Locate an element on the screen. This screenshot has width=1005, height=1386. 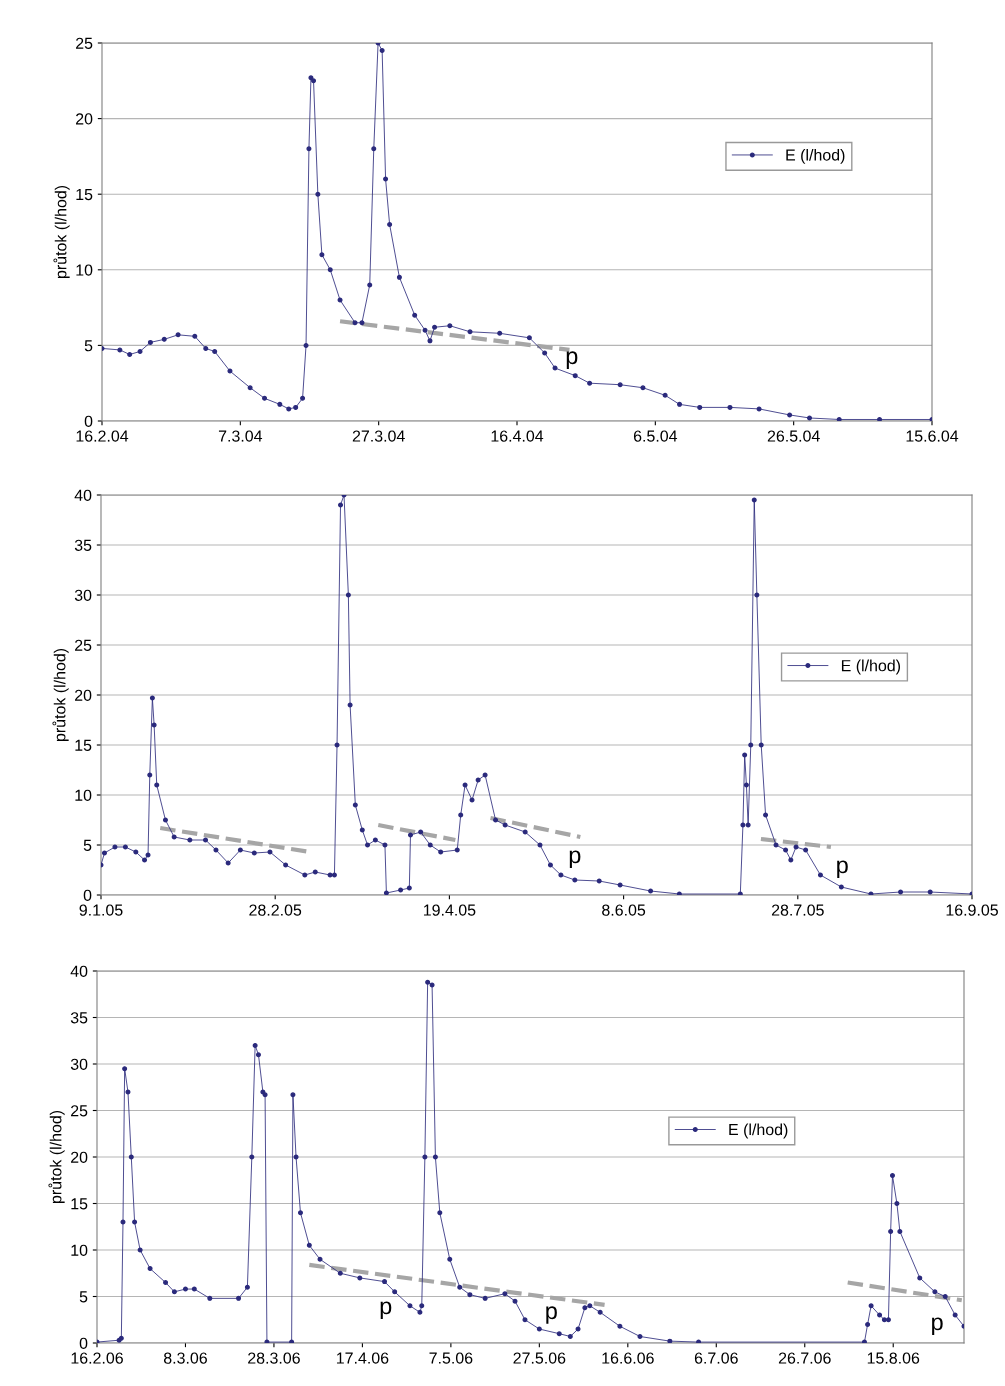
x-tick-label: 17.4.06 is located at coordinates (362, 1358).